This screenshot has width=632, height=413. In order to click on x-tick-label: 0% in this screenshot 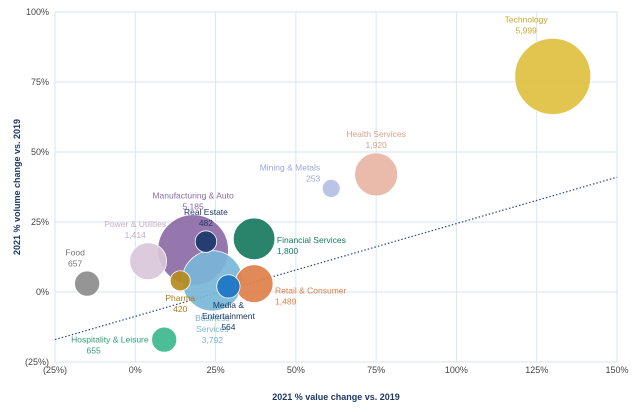, I will do `click(135, 370)`.